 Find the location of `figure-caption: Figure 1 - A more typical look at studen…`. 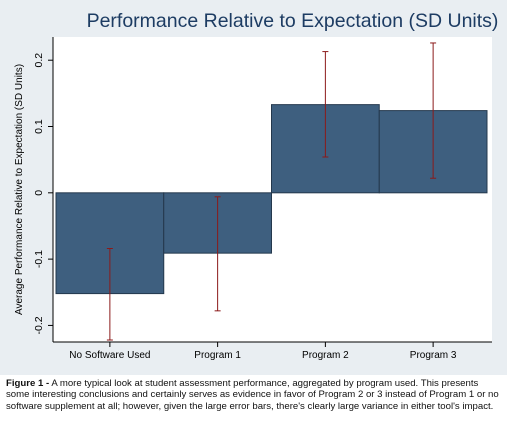

figure-caption: Figure 1 - A more typical look at studen… is located at coordinates (253, 395).